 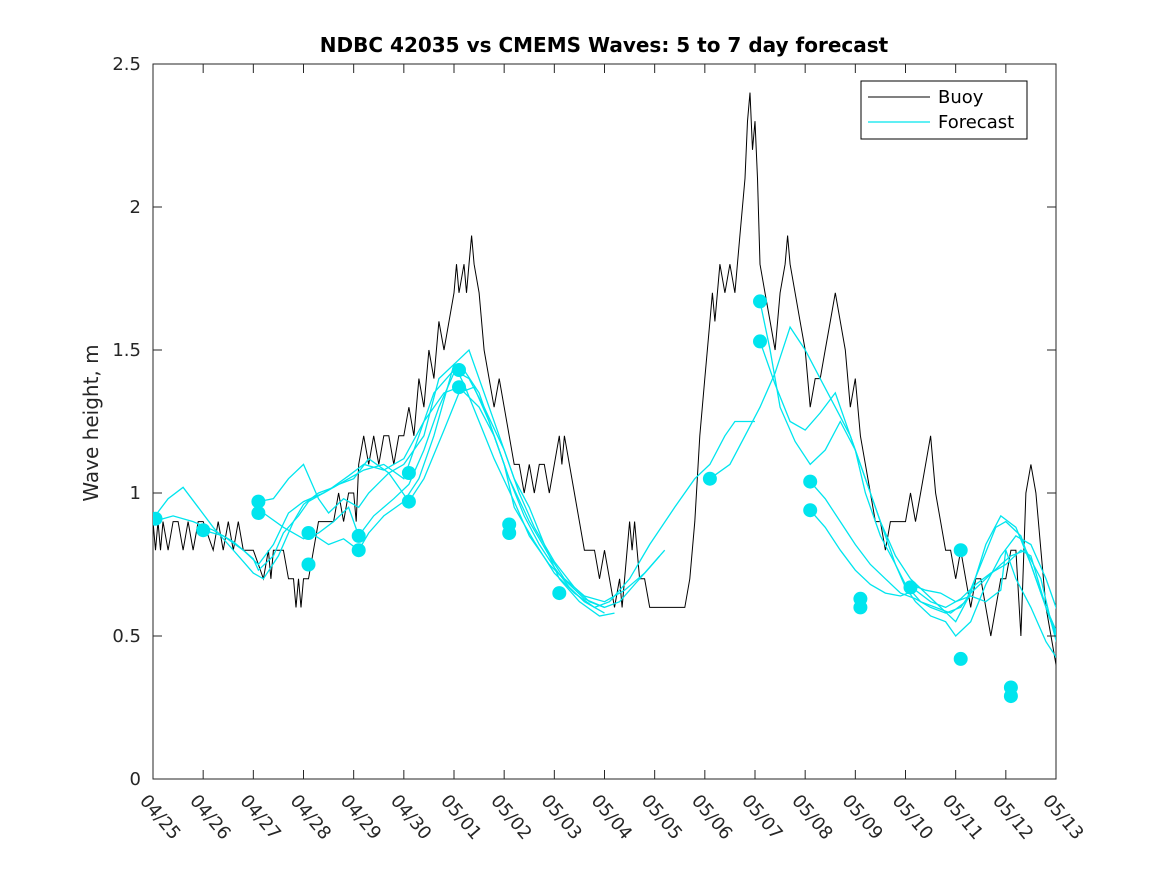 What do you see at coordinates (135, 207) in the screenshot?
I see `y-tick-label: 2` at bounding box center [135, 207].